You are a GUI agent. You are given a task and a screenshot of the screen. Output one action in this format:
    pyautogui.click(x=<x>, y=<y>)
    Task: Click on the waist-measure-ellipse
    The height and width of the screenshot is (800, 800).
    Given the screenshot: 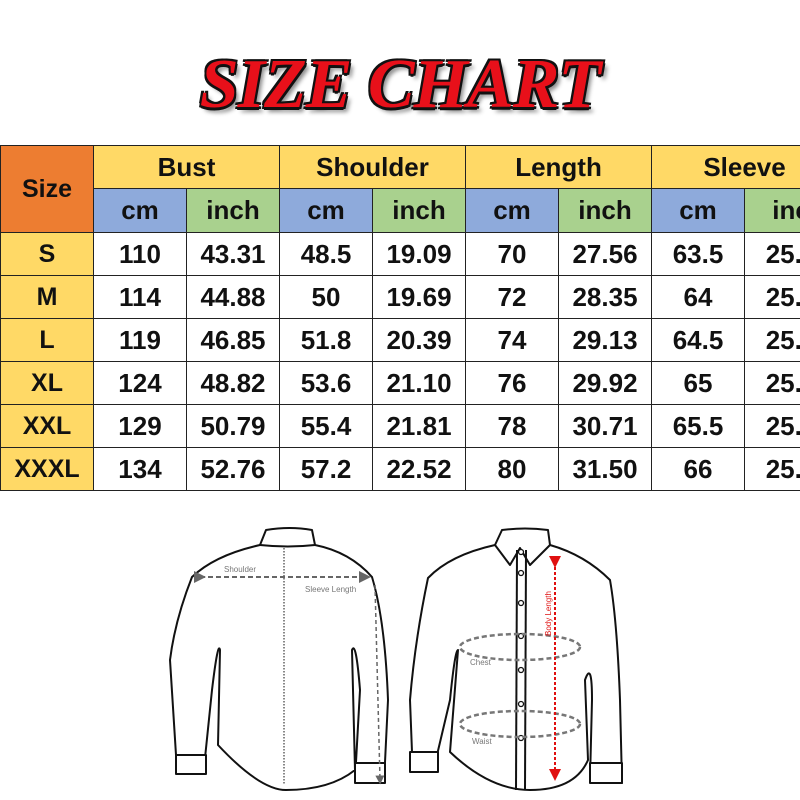 What is the action you would take?
    pyautogui.click(x=520, y=724)
    